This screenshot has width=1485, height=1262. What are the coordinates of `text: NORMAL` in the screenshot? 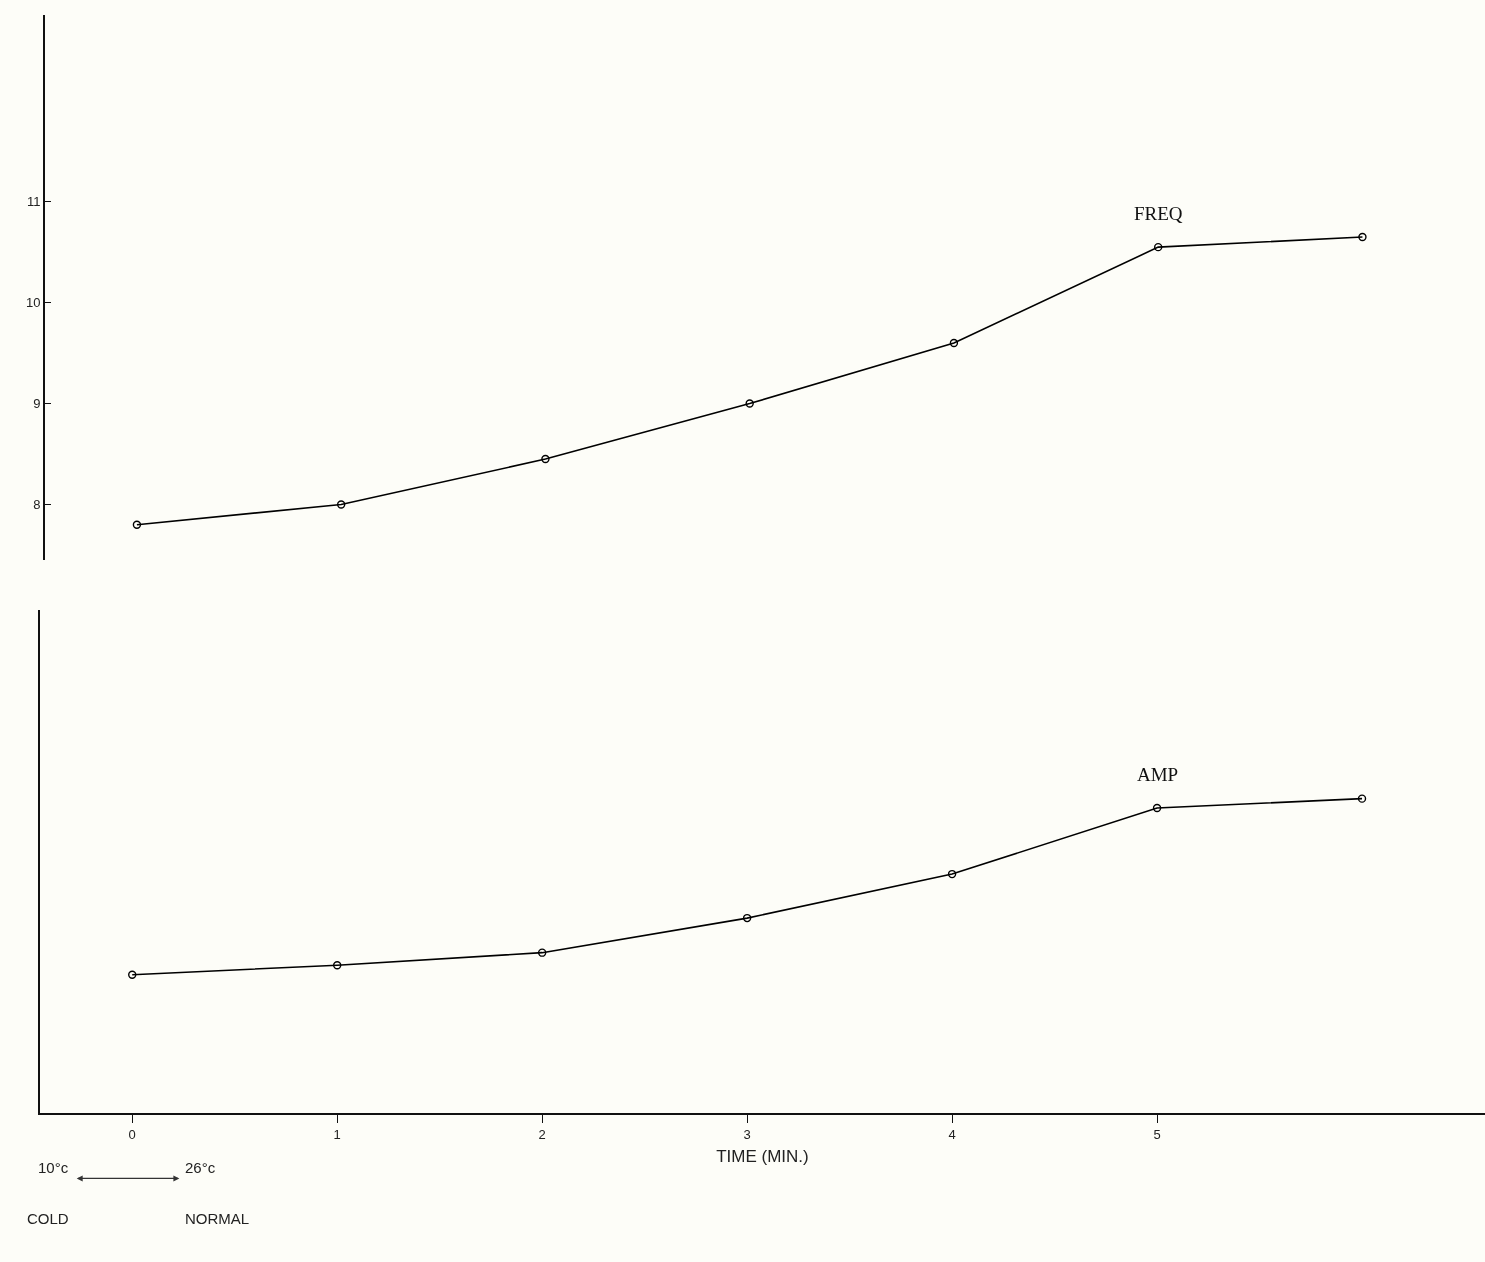 It's located at (217, 1218).